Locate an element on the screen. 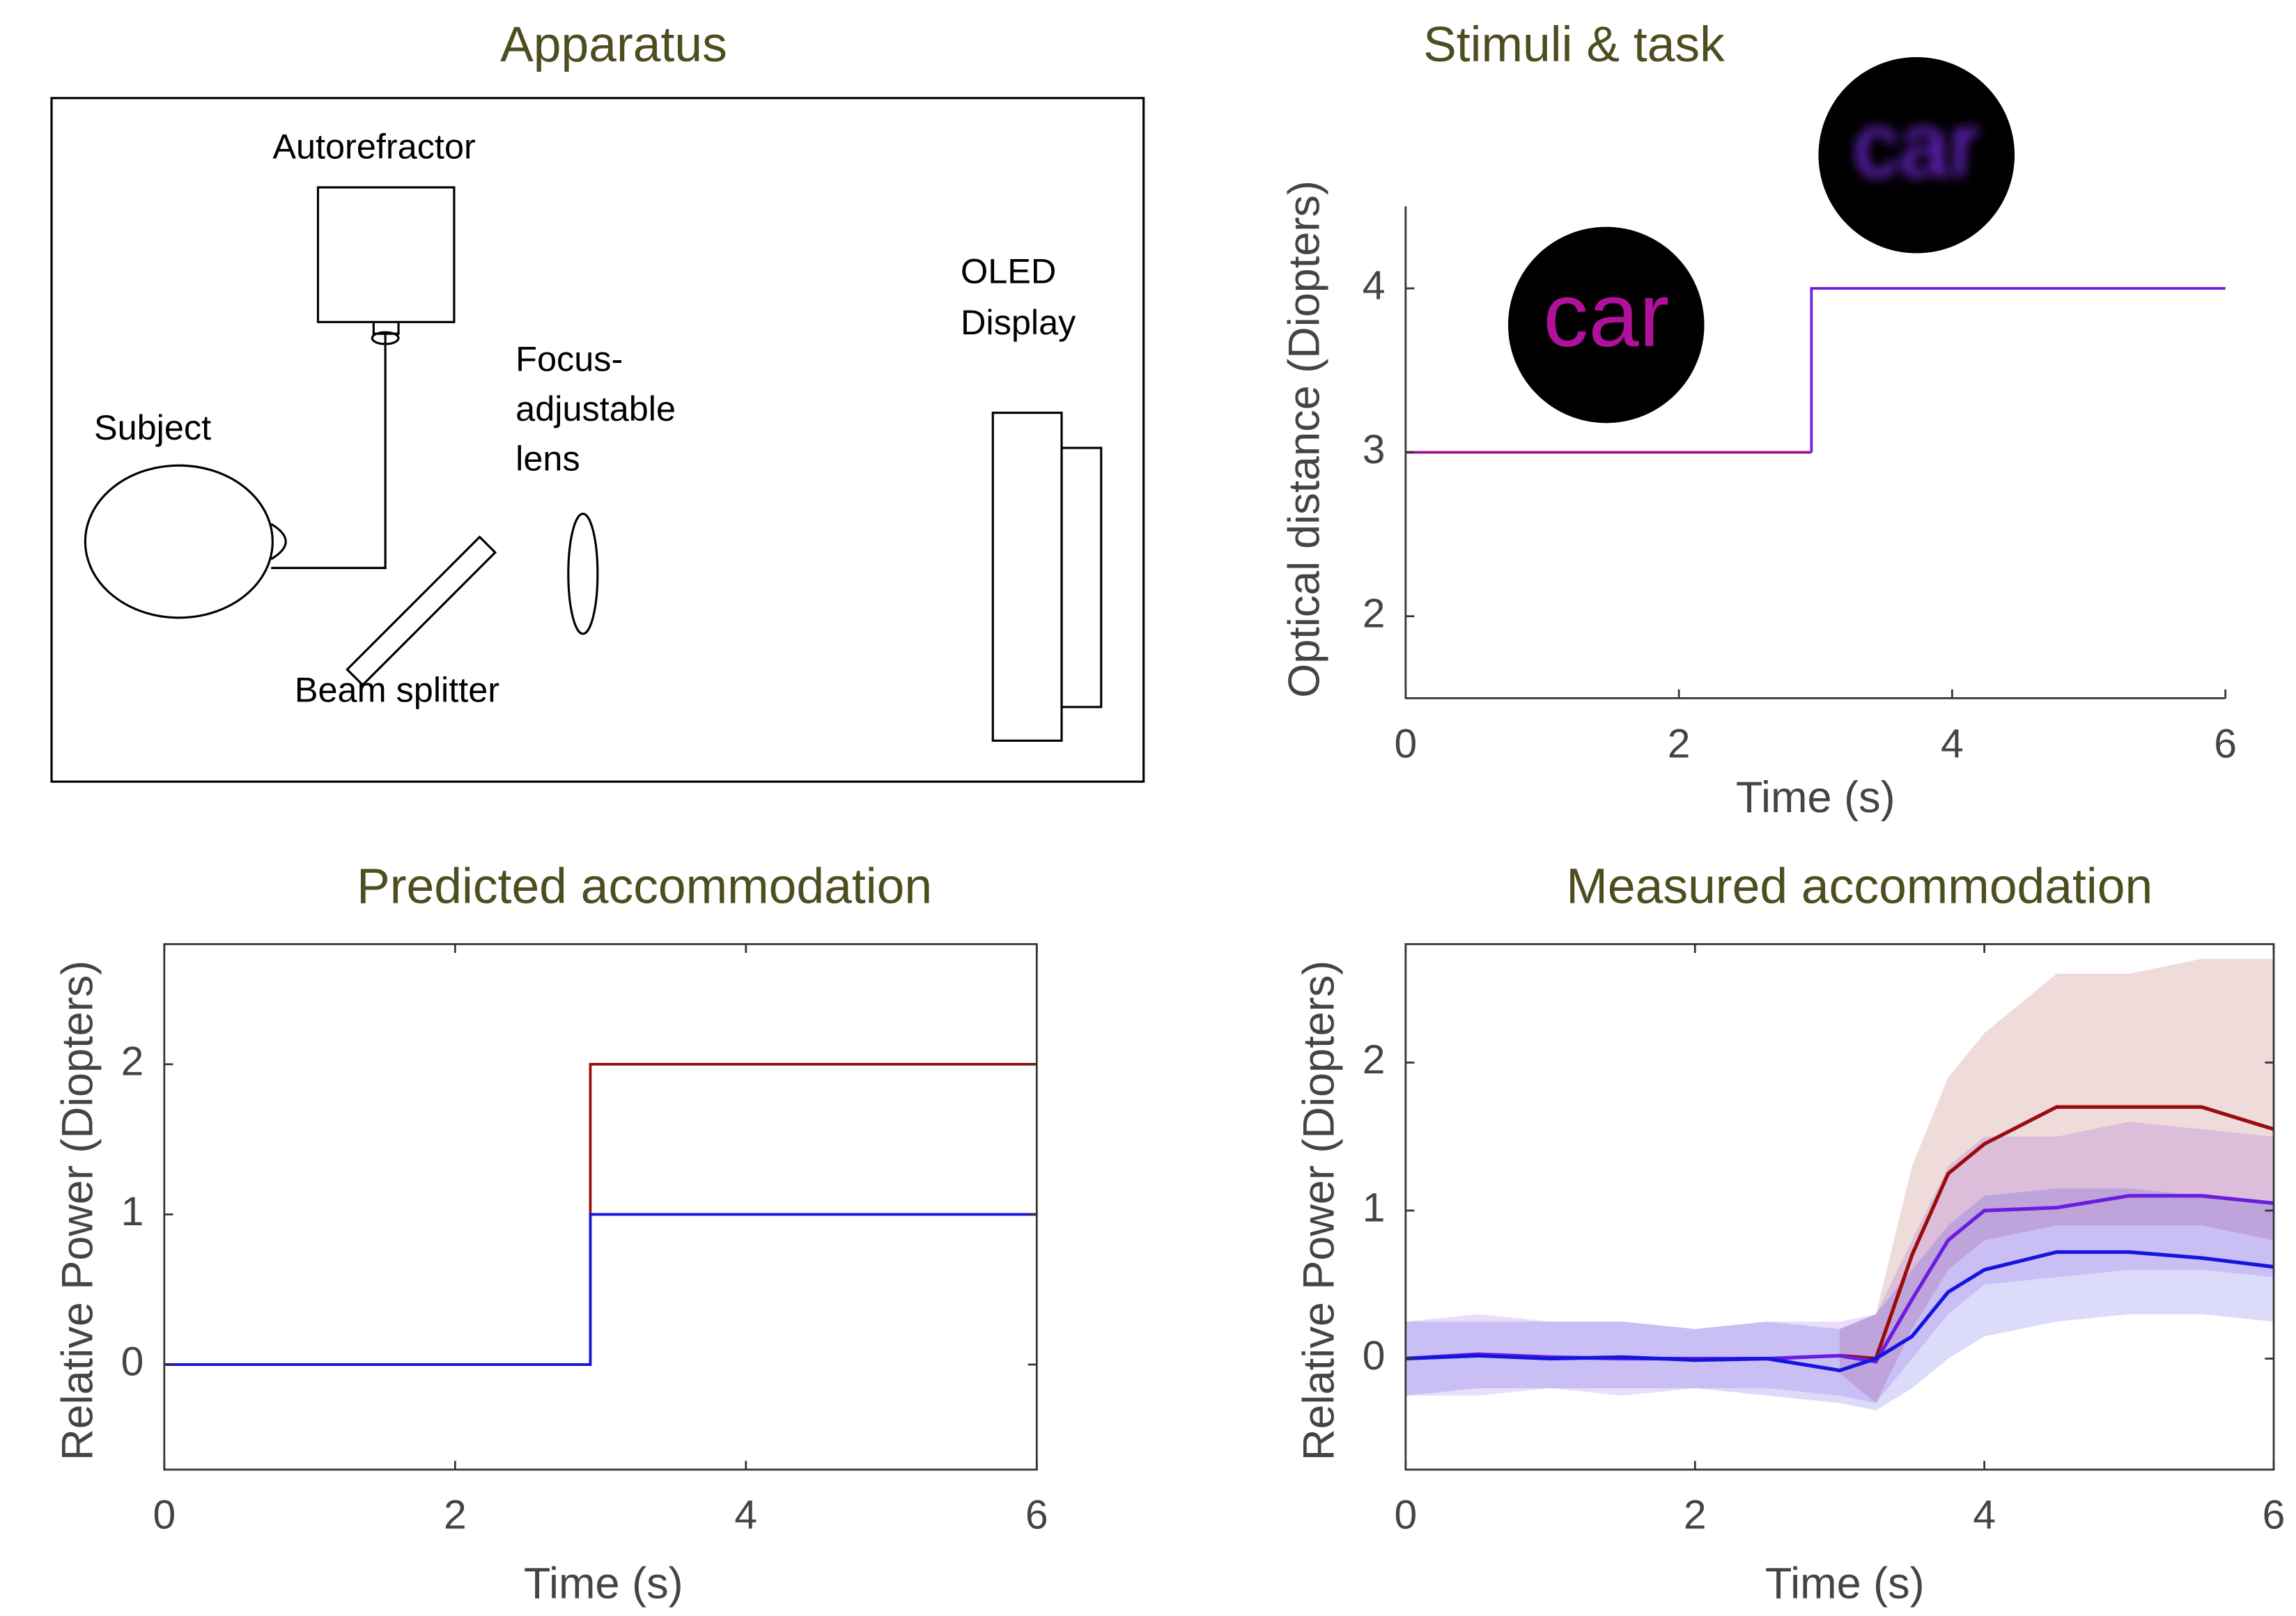  display-body is located at coordinates (1027, 577).